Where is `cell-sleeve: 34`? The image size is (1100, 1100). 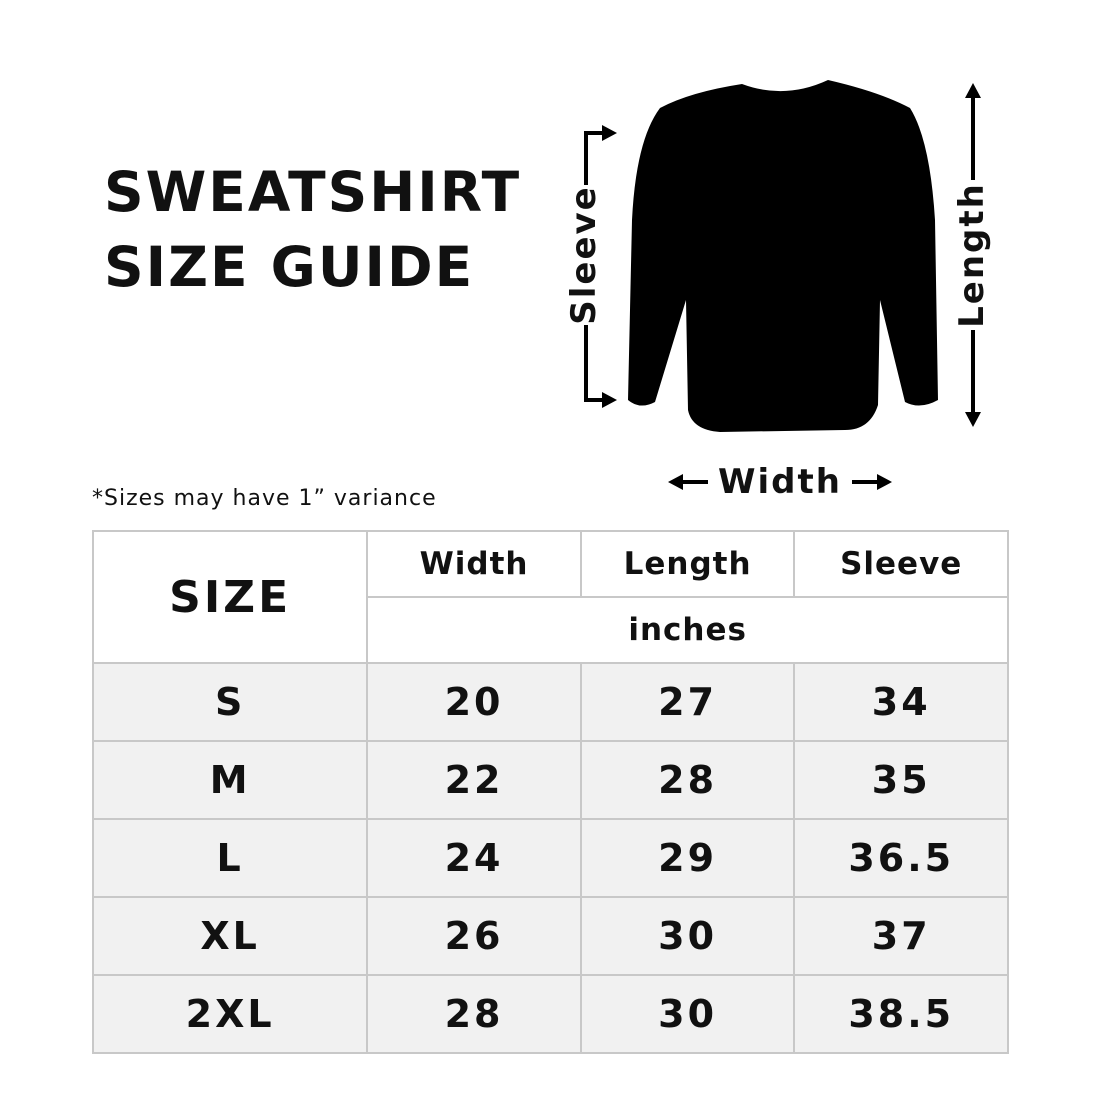
cell-sleeve: 34 is located at coordinates (901, 702).